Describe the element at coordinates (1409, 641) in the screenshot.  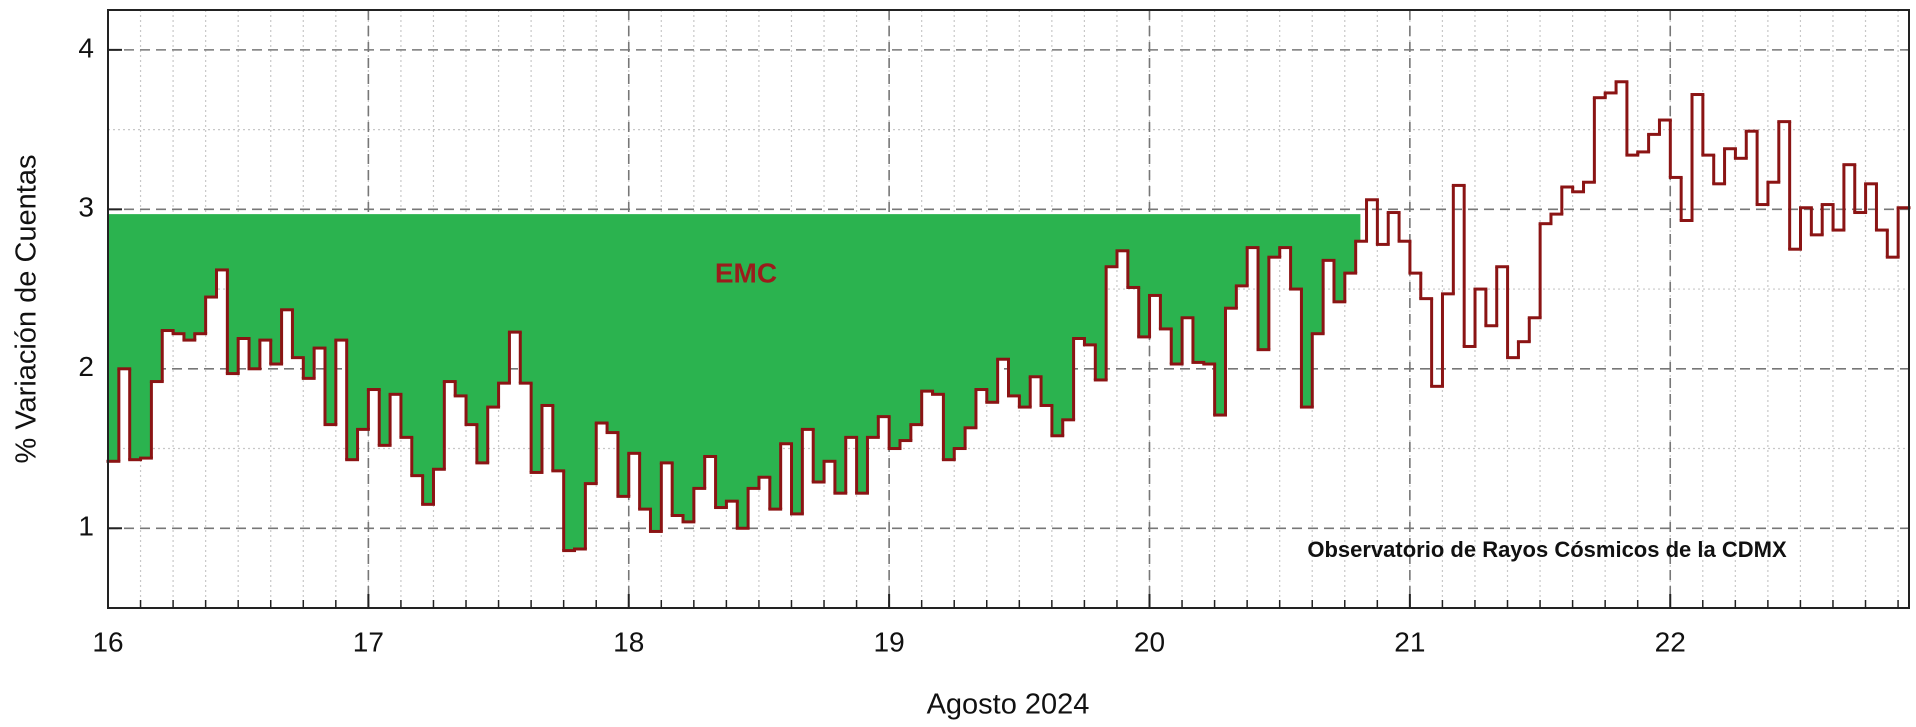
I see `x-tick-label: 21` at that location.